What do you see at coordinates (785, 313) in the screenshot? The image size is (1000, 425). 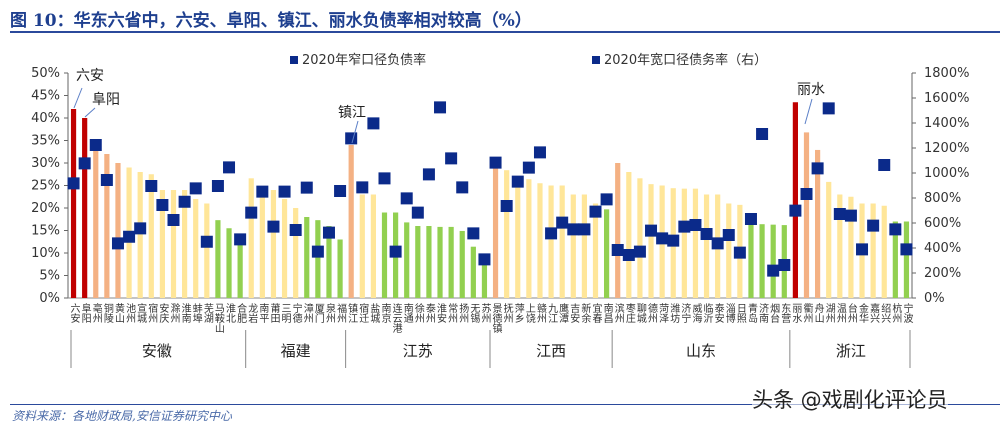 I see `category-label: 东营` at bounding box center [785, 313].